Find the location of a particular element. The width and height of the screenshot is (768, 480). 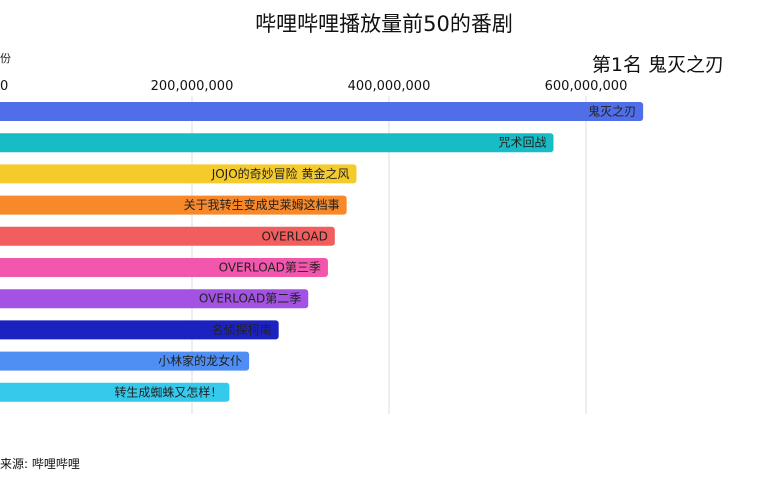

chart-title: 哔哩哔哩播放量前50的番剧 is located at coordinates (384, 24).